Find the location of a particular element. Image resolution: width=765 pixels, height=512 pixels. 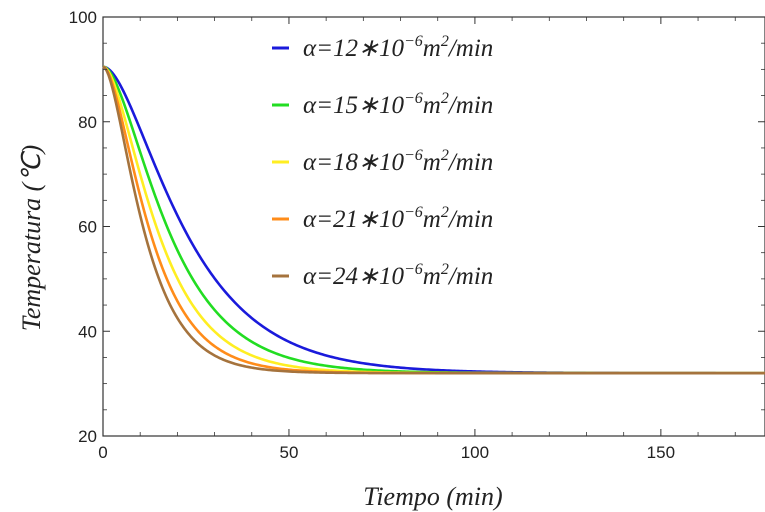

x-axis-title: Tiempo (min) is located at coordinates (432, 496).